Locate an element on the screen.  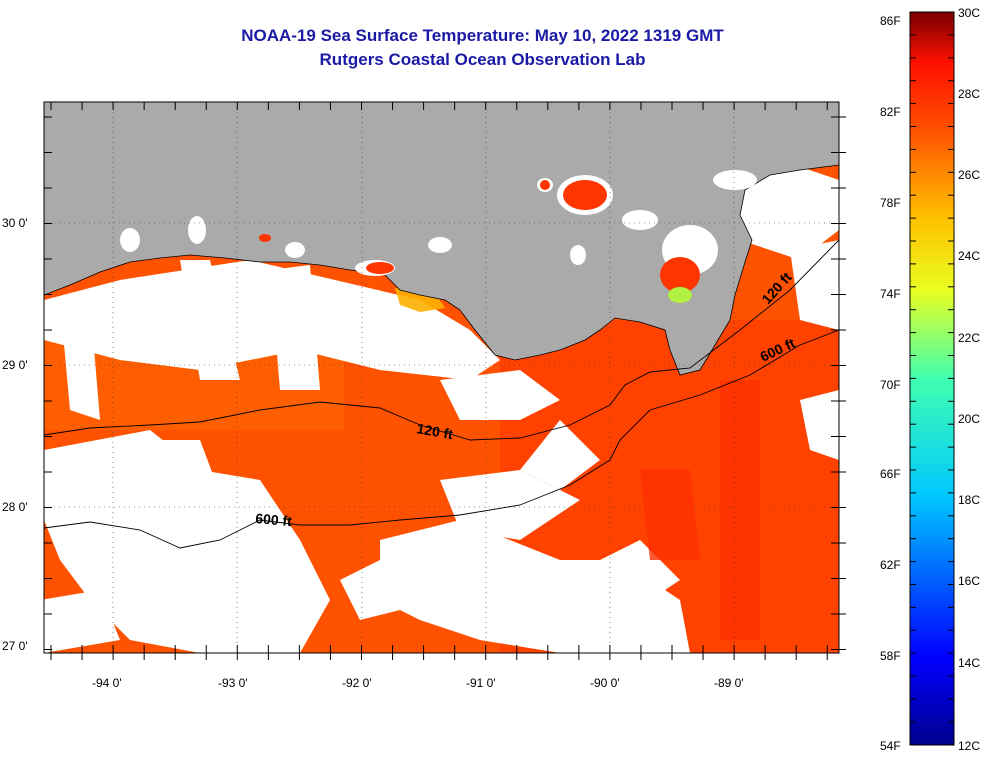
colorbar-label-f: 78F is located at coordinates (890, 203).